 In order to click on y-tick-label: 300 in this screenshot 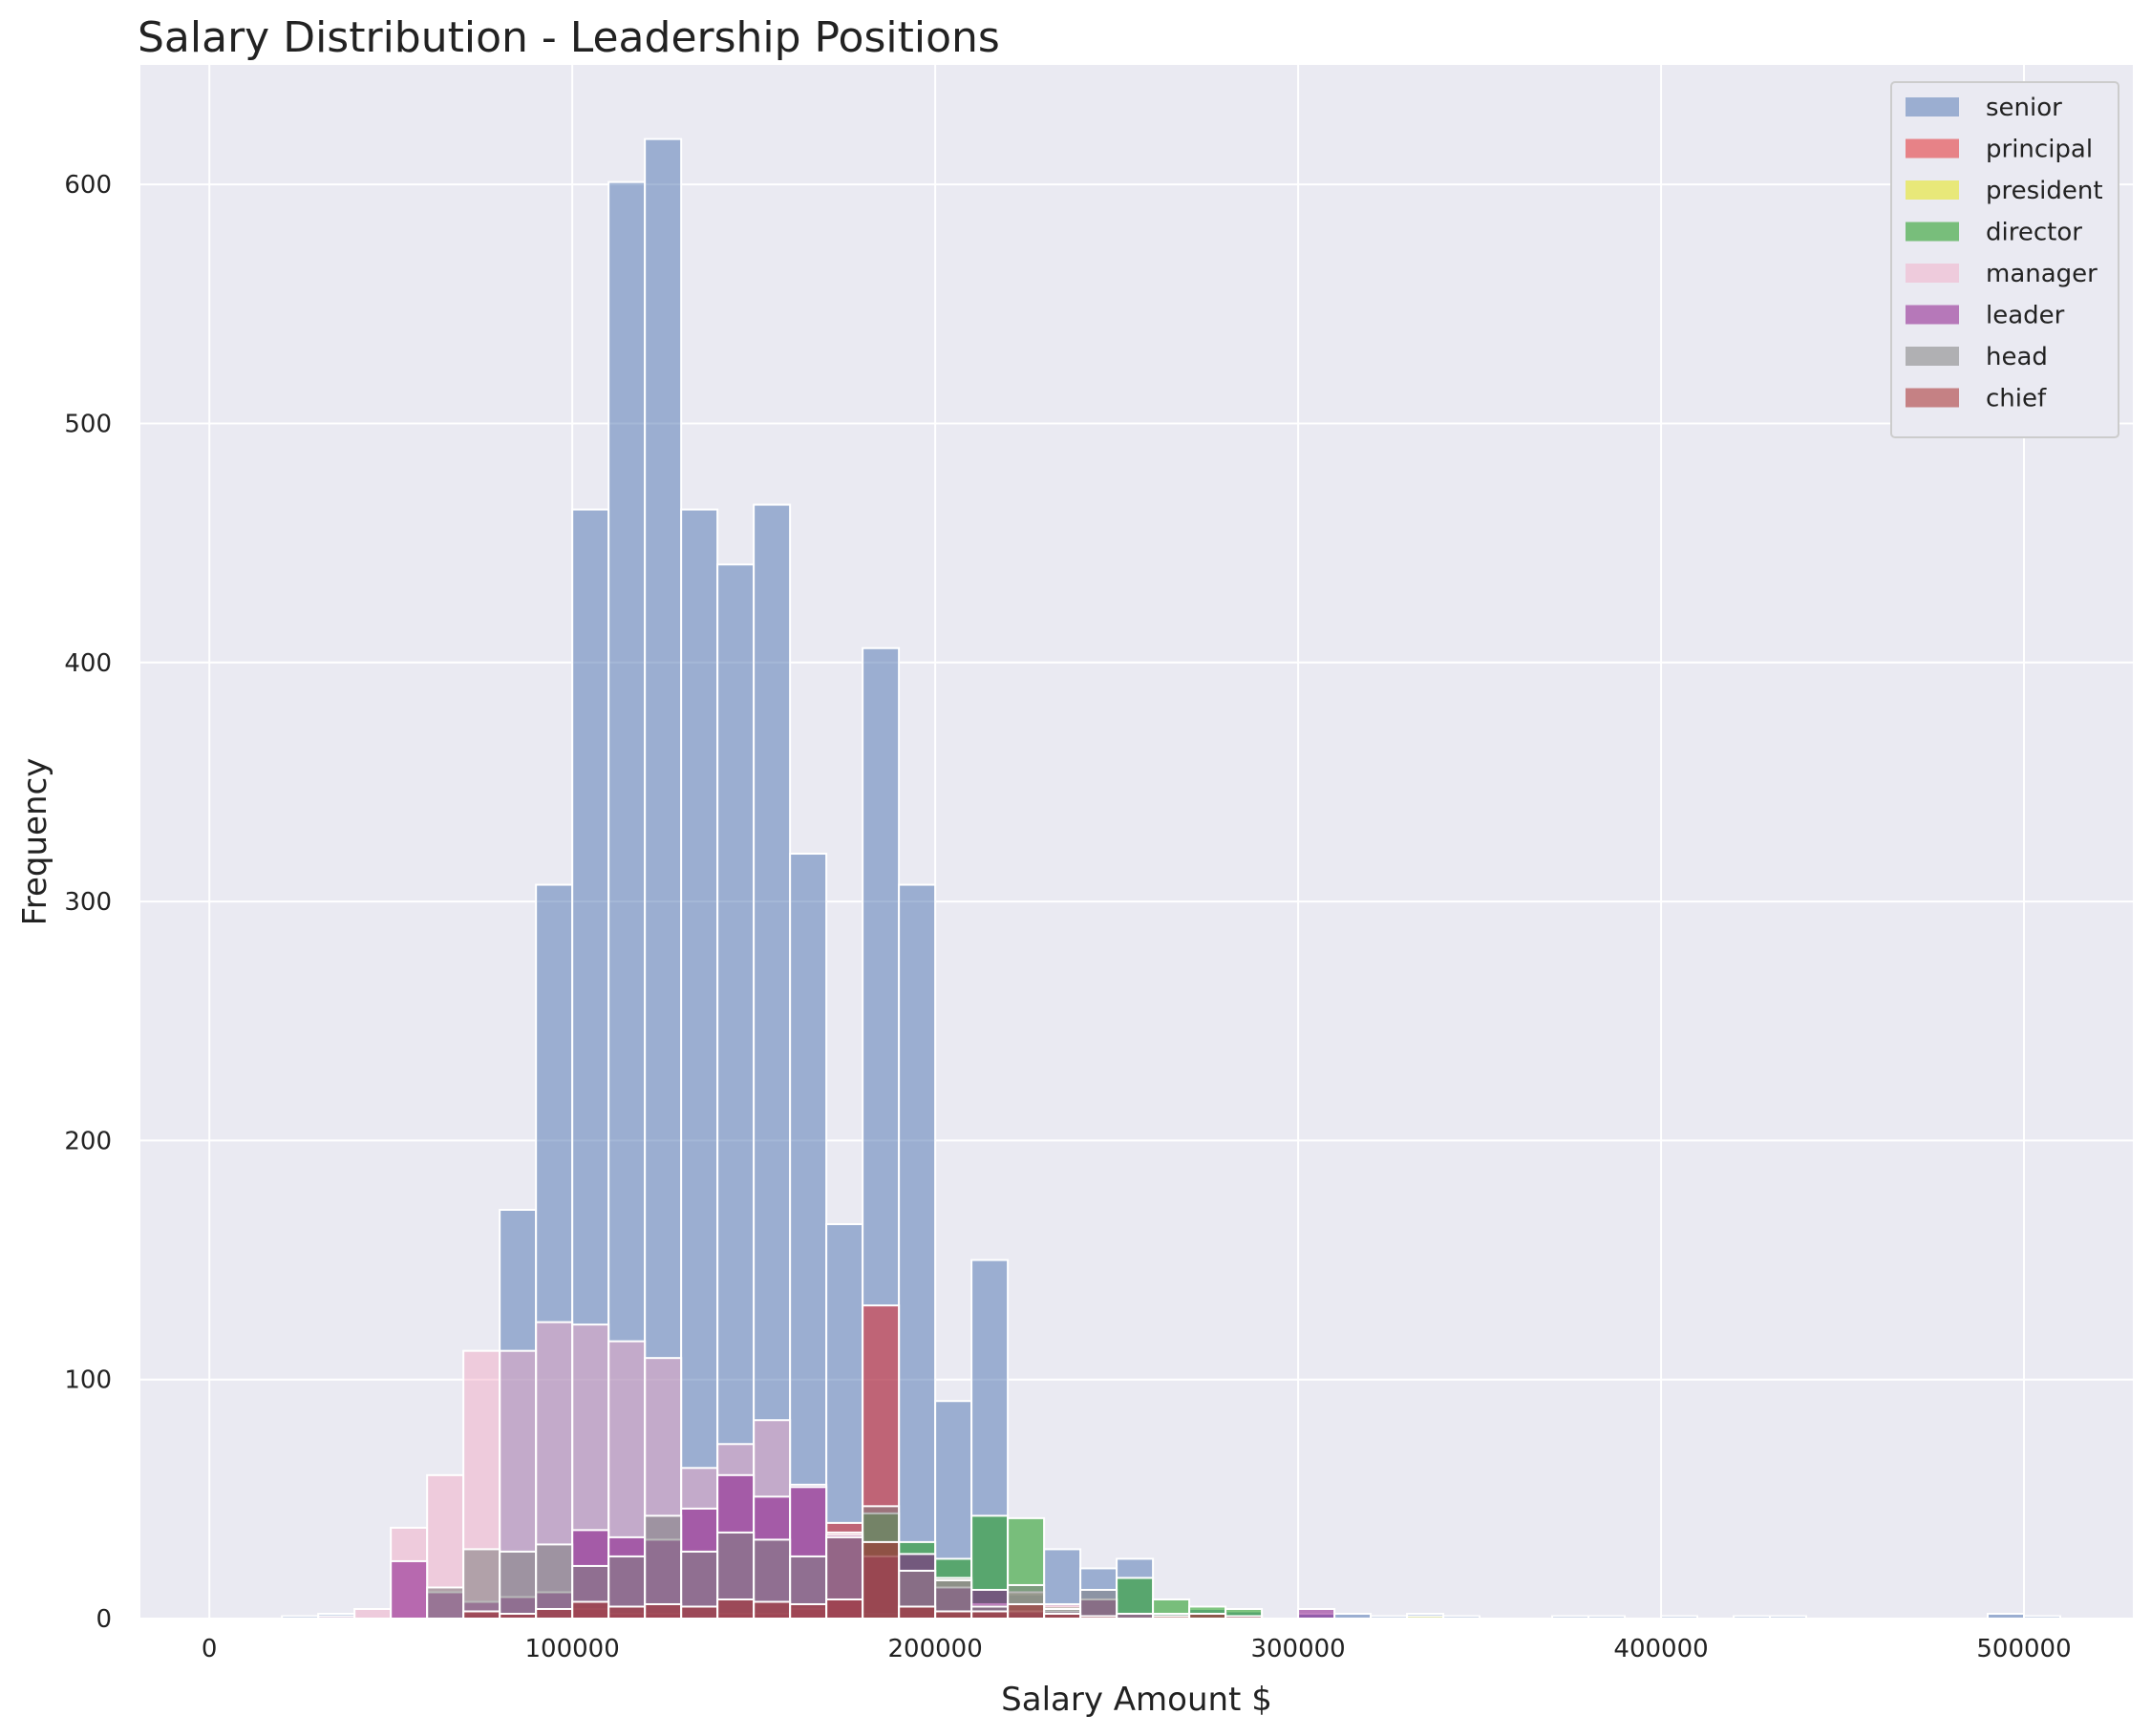, I will do `click(88, 902)`.